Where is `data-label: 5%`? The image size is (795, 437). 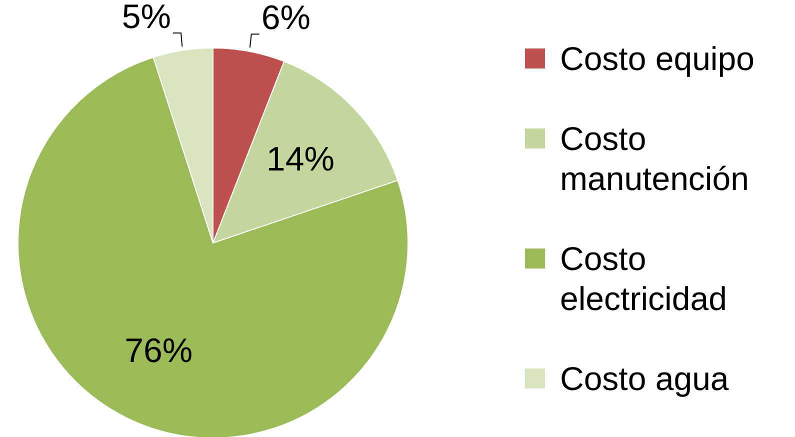 data-label: 5% is located at coordinates (146, 18).